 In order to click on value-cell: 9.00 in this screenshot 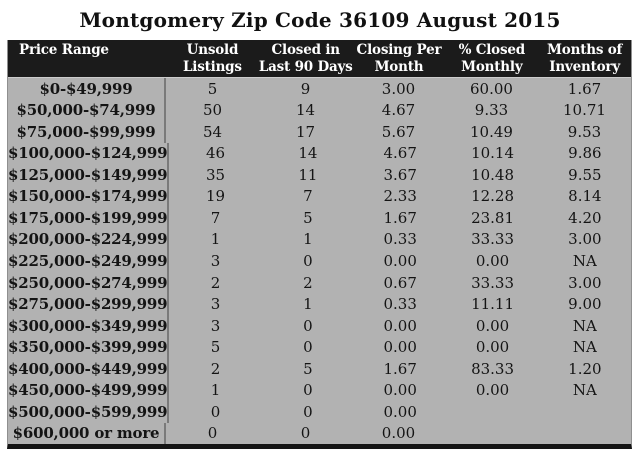, I will do `click(585, 304)`.